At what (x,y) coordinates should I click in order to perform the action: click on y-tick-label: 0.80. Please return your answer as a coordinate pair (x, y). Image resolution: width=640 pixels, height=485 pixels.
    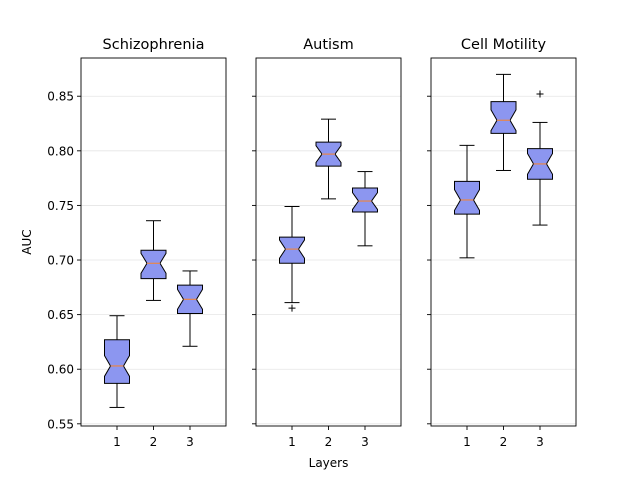
    Looking at the image, I should click on (60, 151).